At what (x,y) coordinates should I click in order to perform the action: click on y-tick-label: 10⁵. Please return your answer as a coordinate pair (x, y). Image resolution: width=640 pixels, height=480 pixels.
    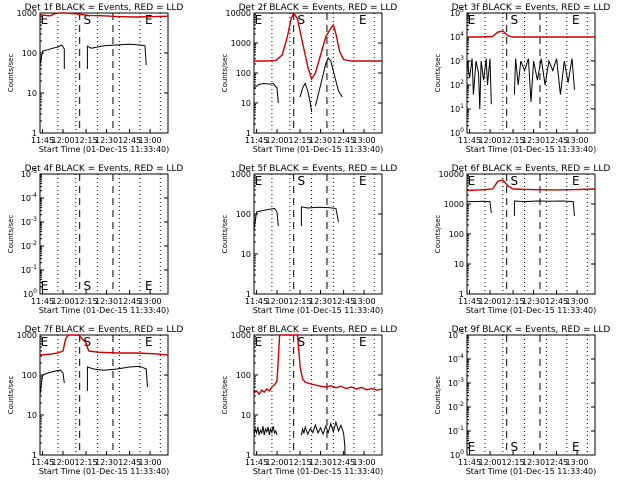
    Looking at the image, I should click on (457, 12).